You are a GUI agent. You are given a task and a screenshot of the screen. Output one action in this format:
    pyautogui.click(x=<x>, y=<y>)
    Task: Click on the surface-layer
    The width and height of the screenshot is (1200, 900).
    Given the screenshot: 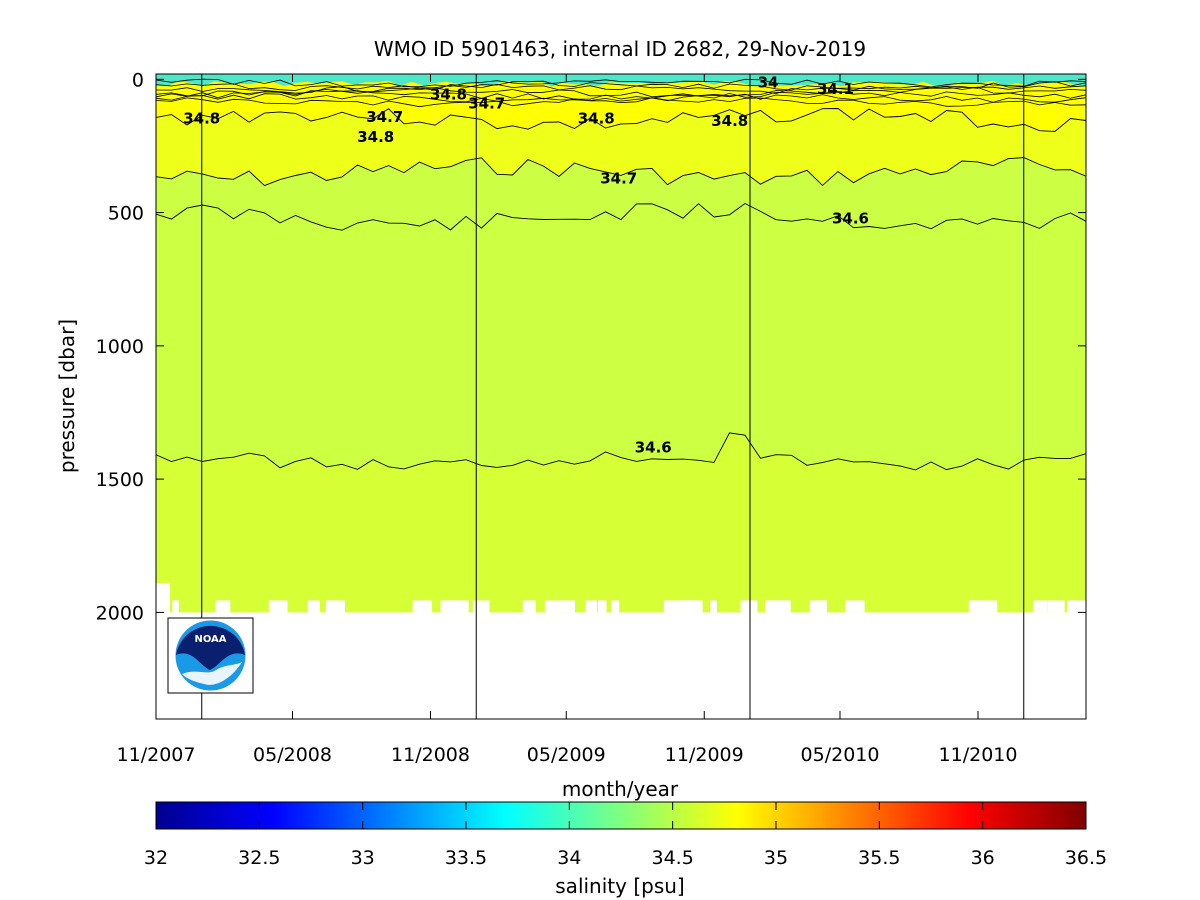 What is the action you would take?
    pyautogui.click(x=621, y=91)
    